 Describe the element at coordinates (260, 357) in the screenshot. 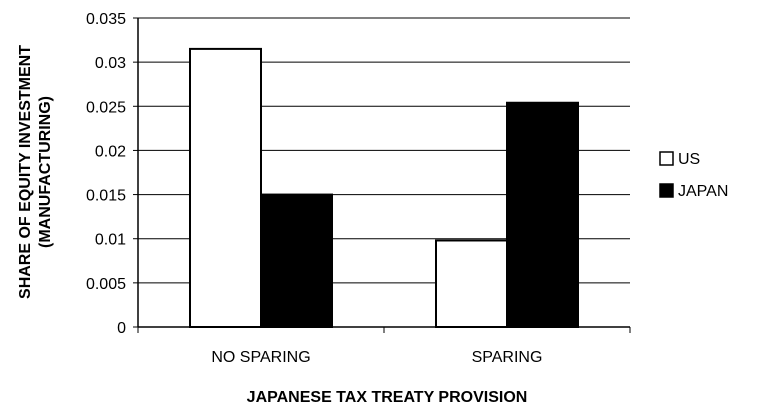

I see `x-tick-label: NO SPARING` at that location.